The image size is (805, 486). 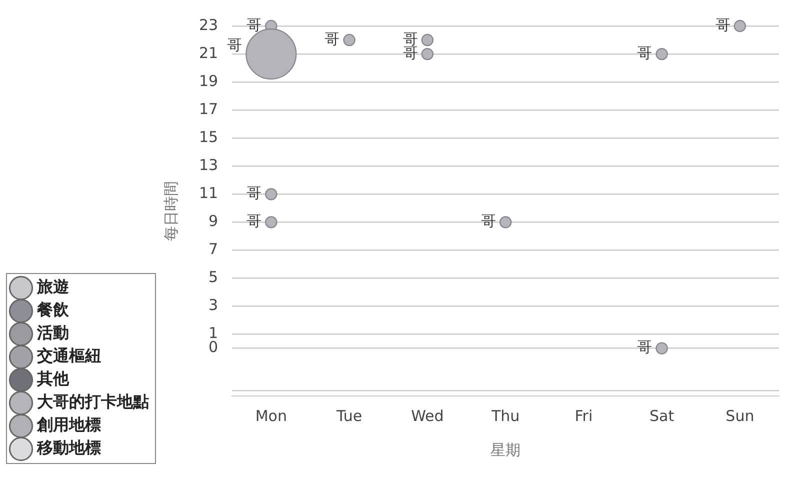 What do you see at coordinates (68, 356) in the screenshot?
I see `legend-label: 交通樞紐` at bounding box center [68, 356].